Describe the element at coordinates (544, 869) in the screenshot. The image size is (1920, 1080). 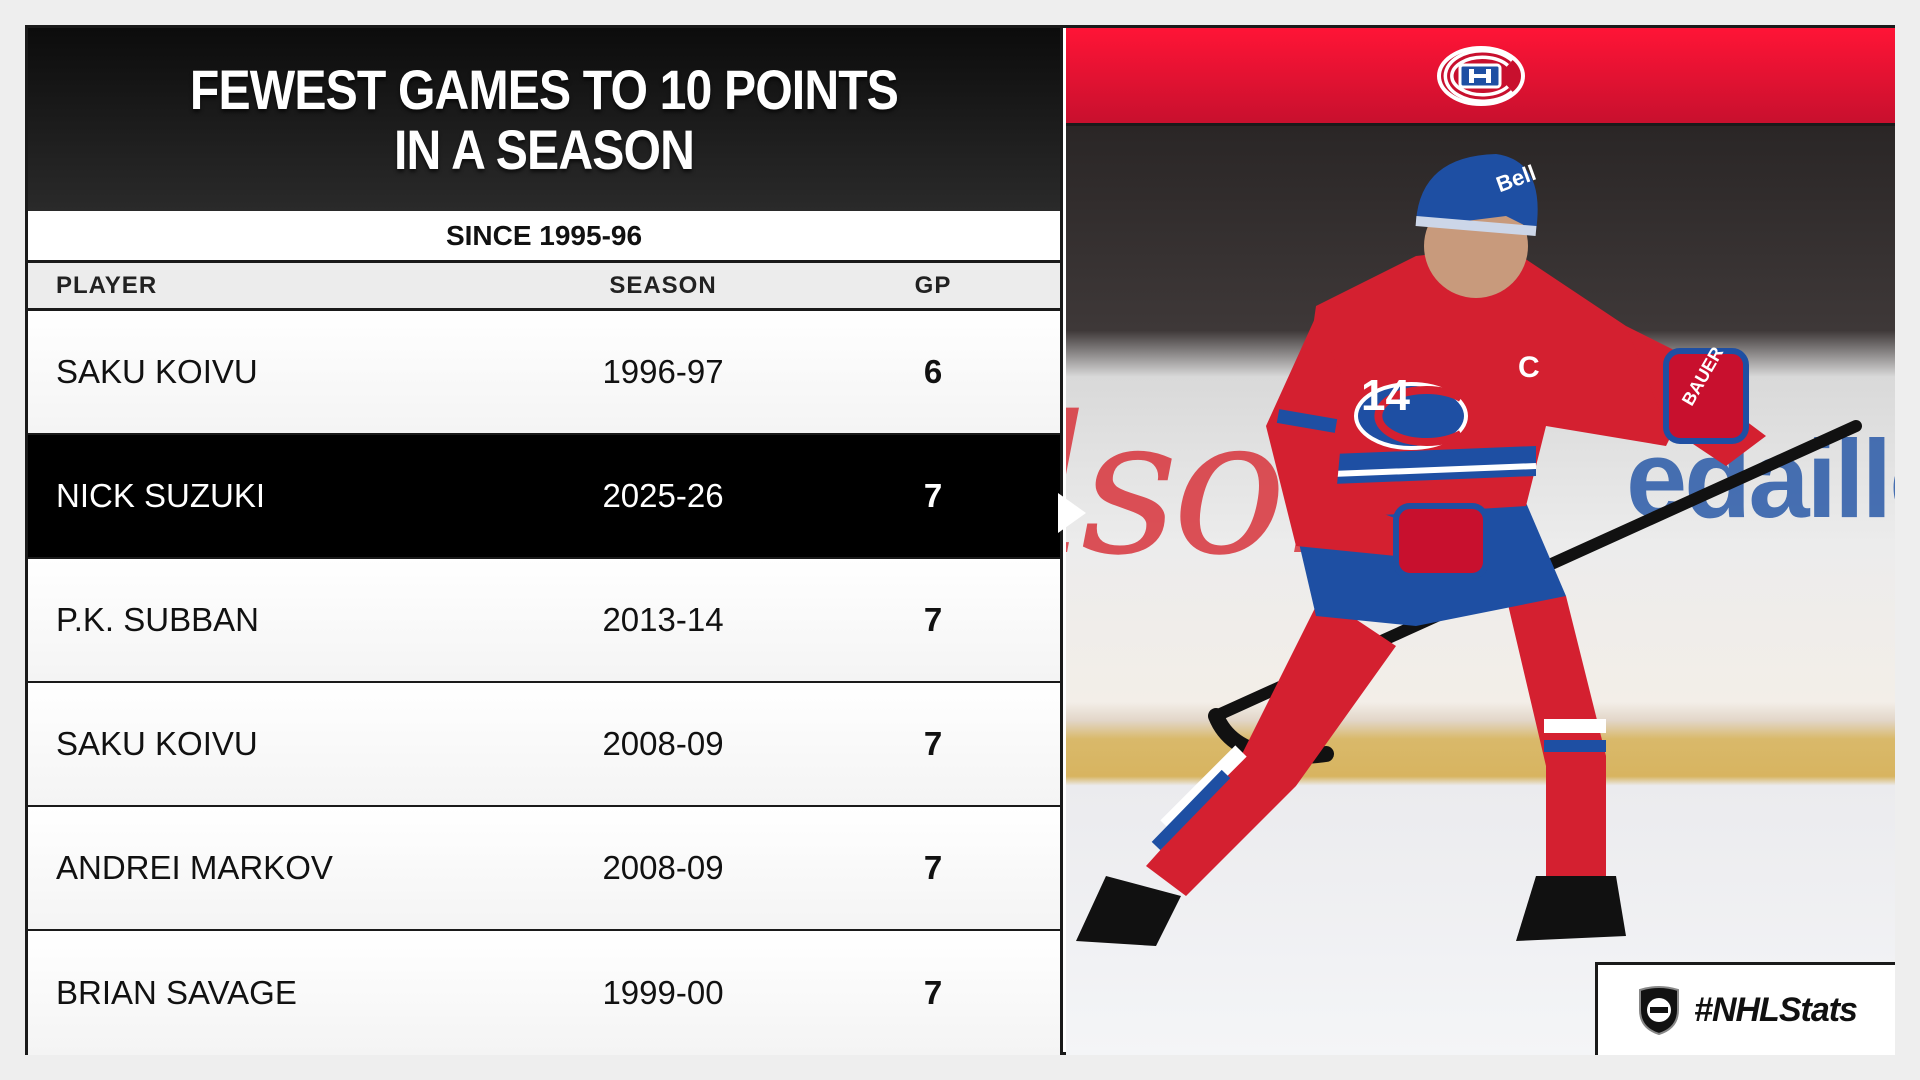
I see `table-row: ANDREI MARKOV 2008-09 7` at that location.